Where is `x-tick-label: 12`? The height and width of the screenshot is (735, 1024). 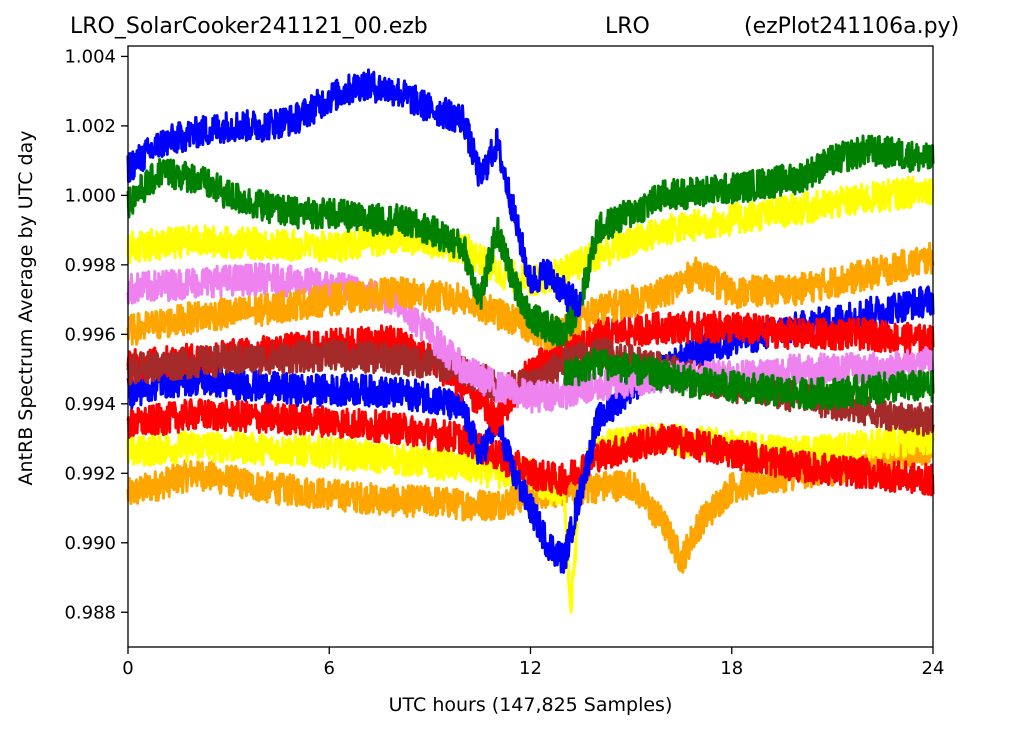 x-tick-label: 12 is located at coordinates (530, 668).